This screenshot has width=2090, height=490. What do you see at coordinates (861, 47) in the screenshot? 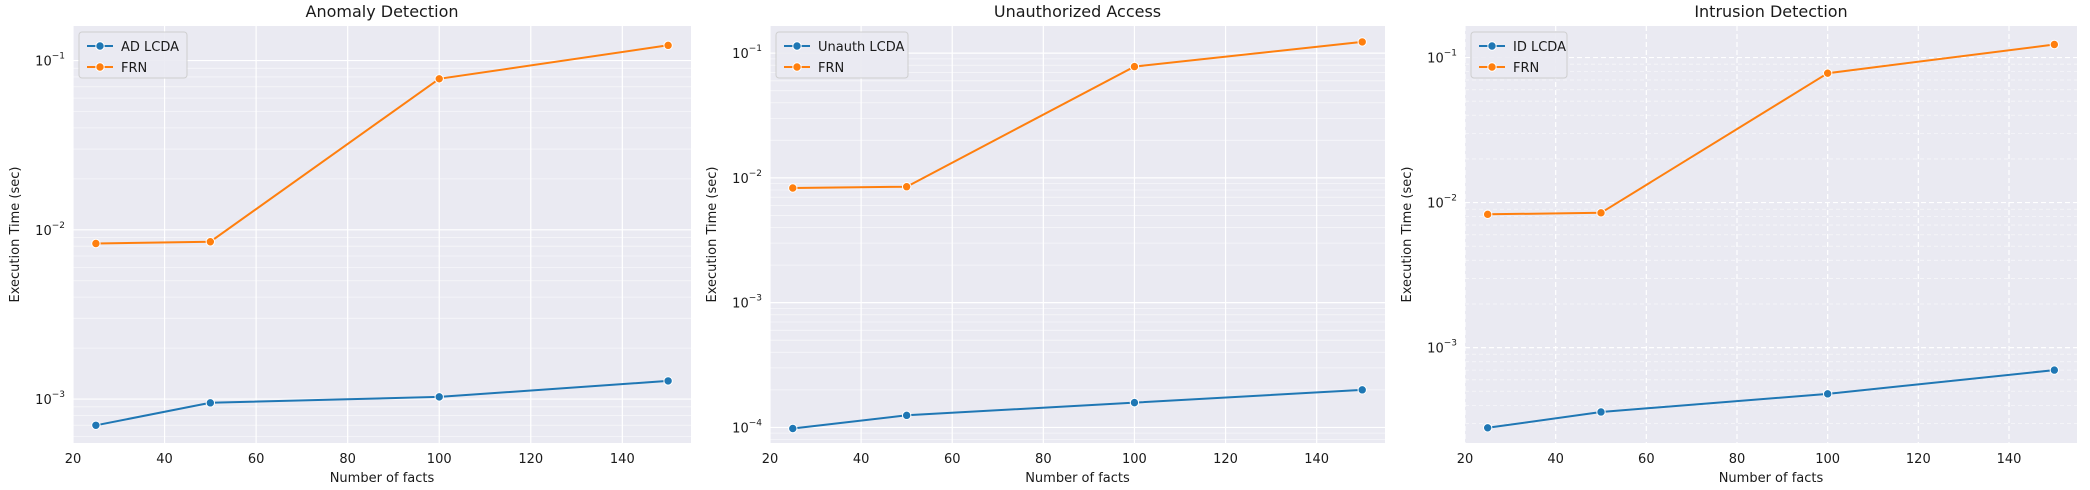
I see `legend-label: Unauth LCDA` at bounding box center [861, 47].